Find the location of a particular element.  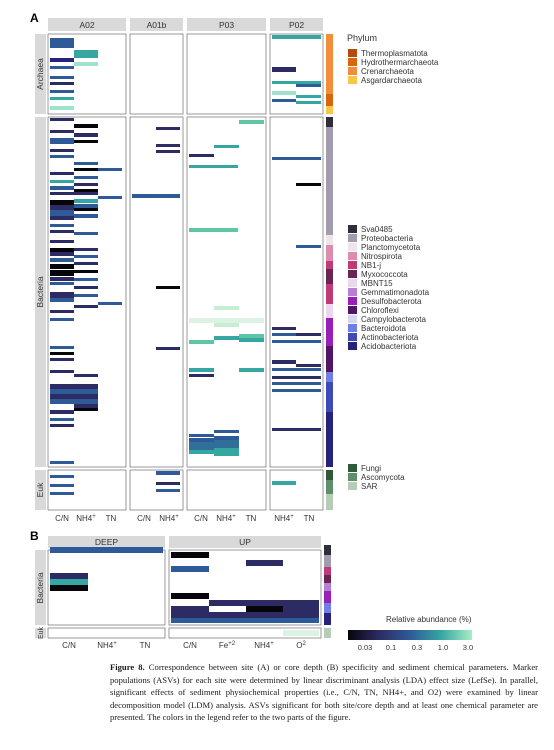

legend-fungi: Fungi is located at coordinates (371, 468).